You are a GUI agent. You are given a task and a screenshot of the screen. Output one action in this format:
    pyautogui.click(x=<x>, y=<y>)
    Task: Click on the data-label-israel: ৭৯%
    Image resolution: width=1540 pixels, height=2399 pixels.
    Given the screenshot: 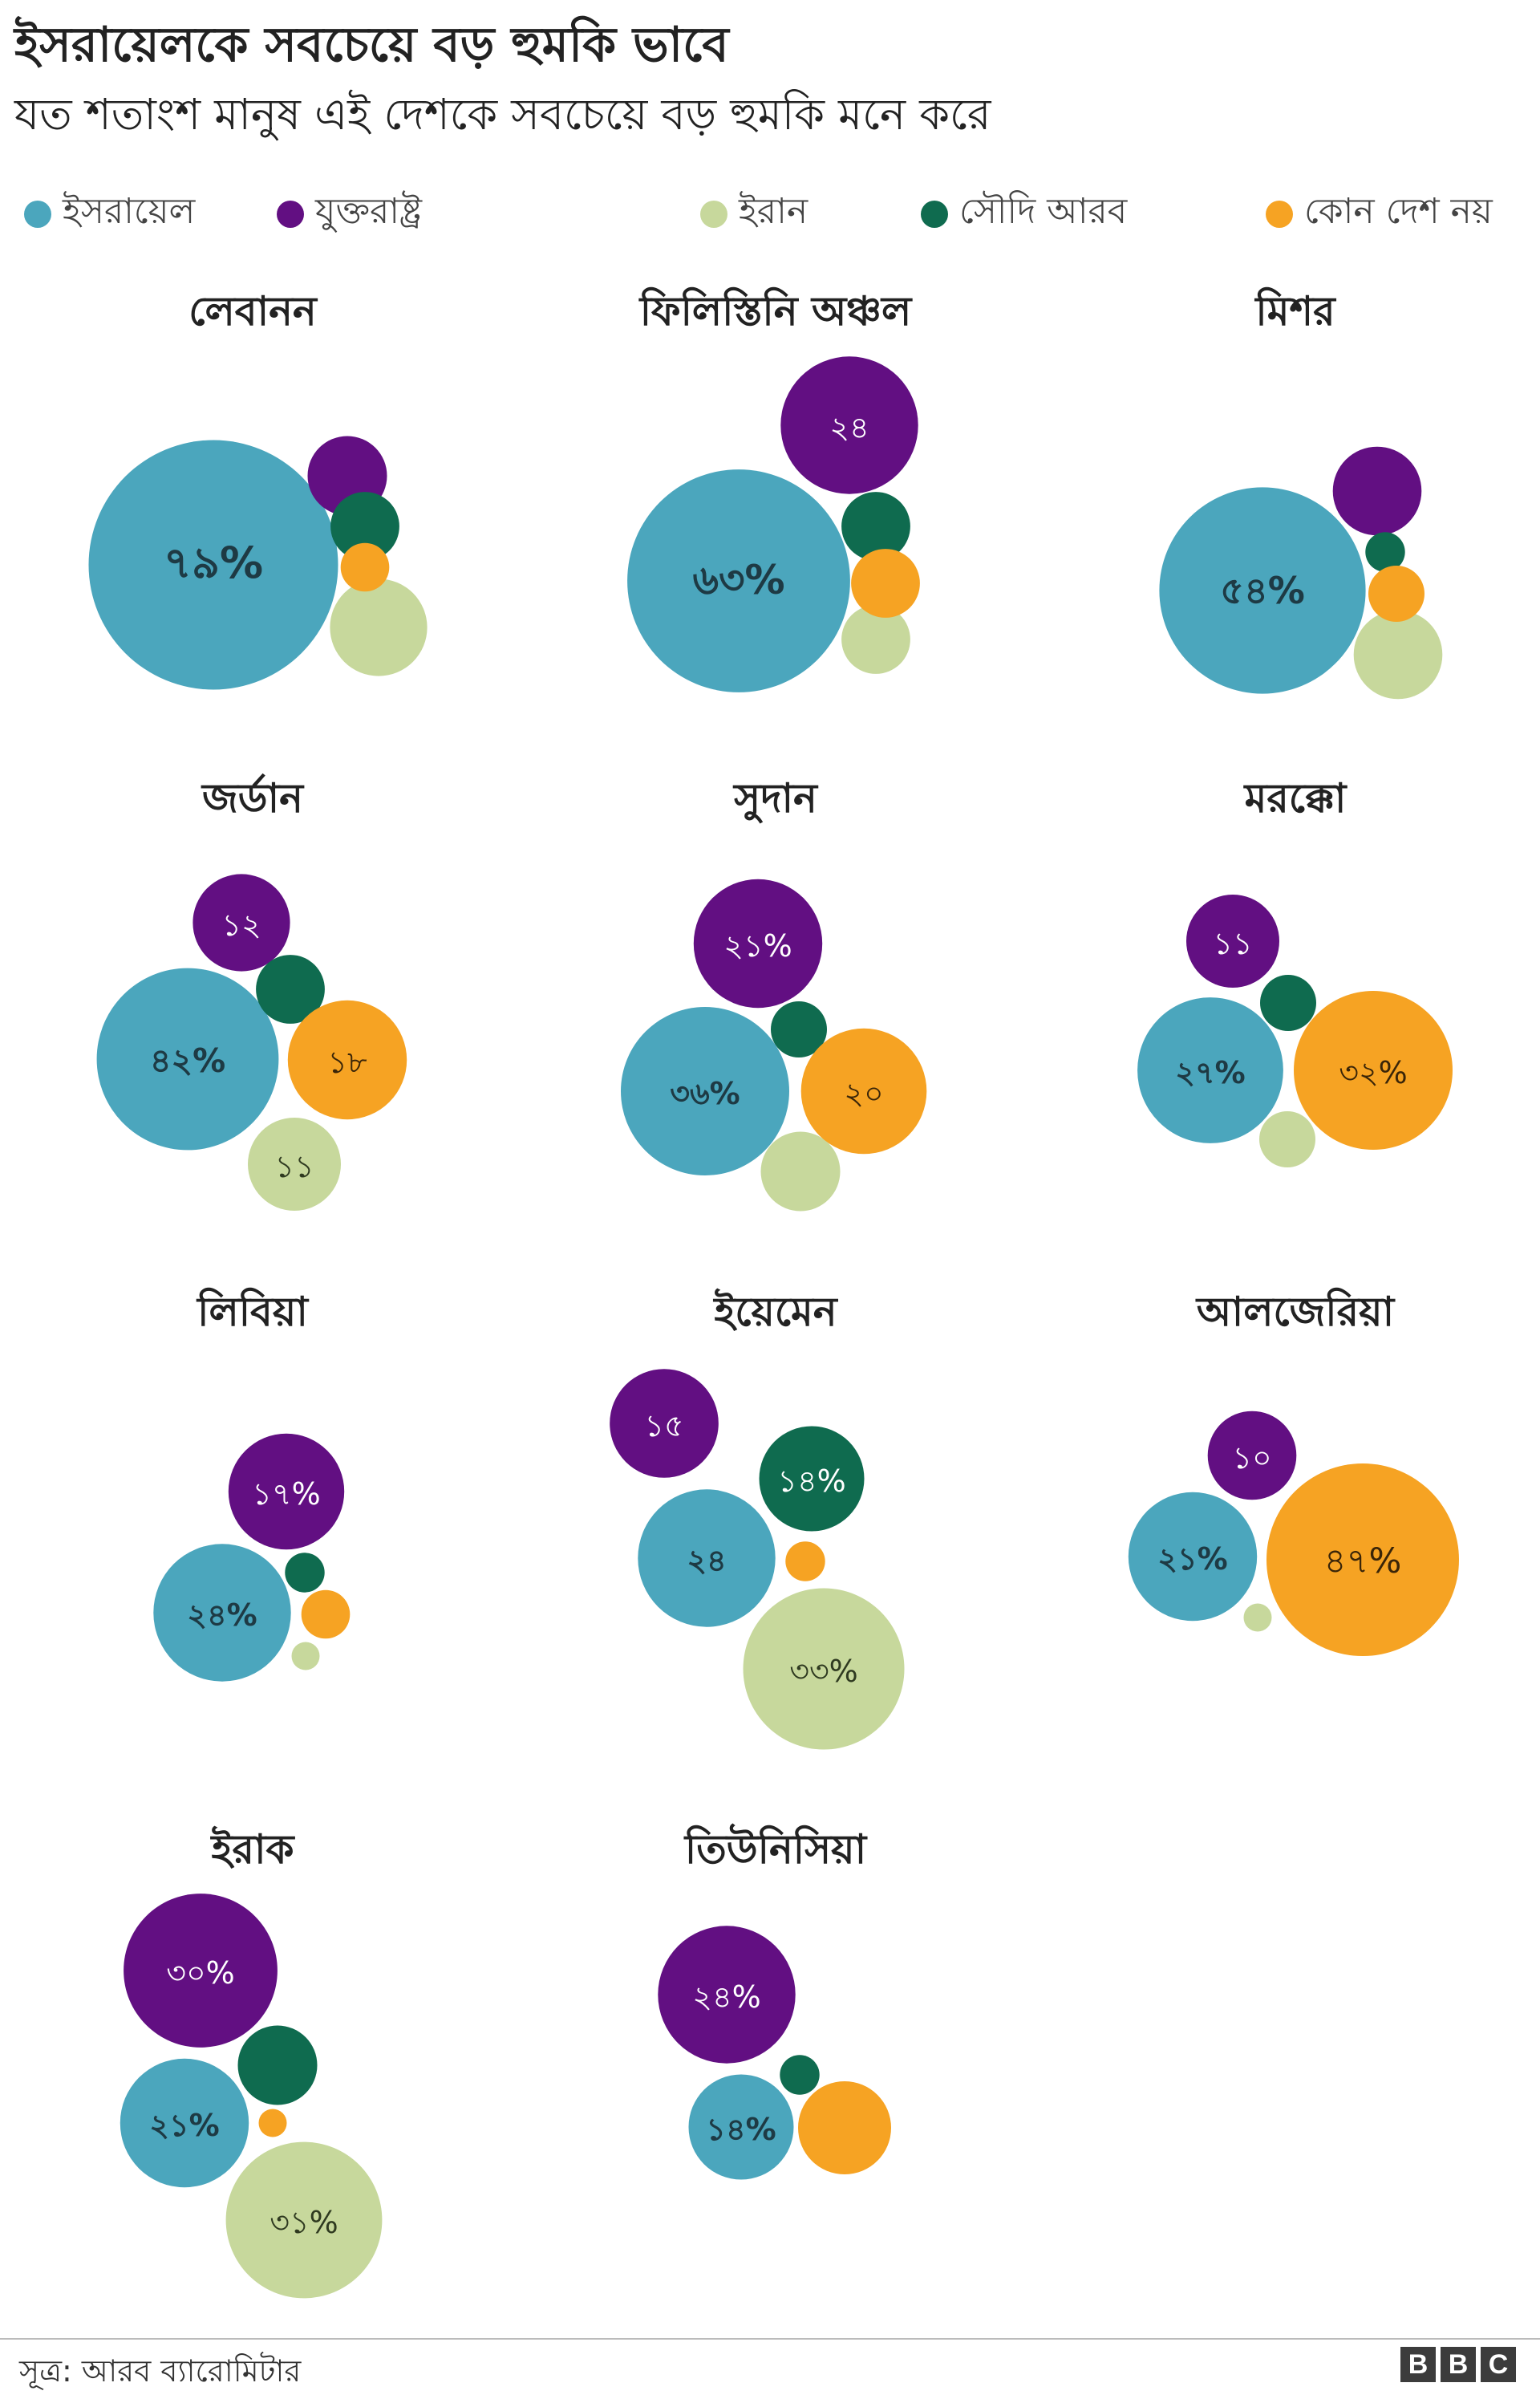 What is the action you would take?
    pyautogui.click(x=213, y=563)
    